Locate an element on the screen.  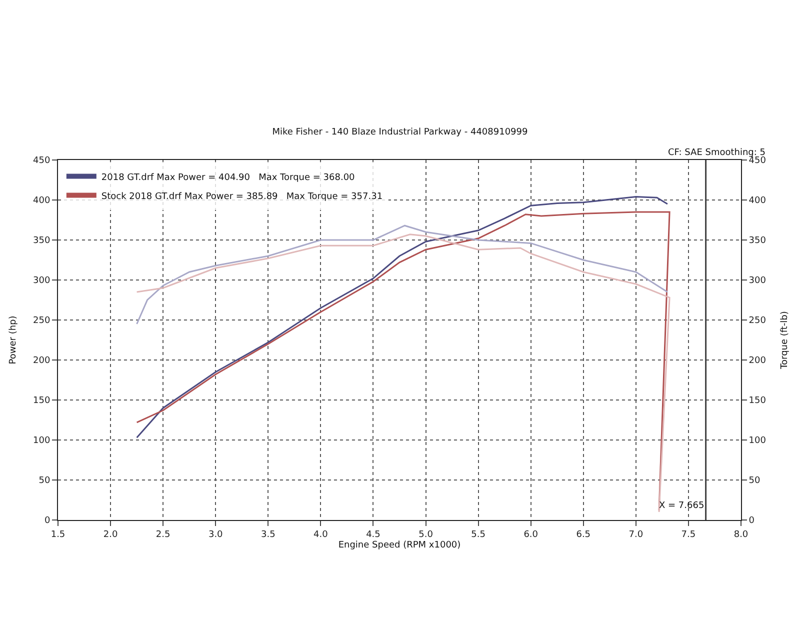
x-tick-label: 1.5 is located at coordinates (58, 535).